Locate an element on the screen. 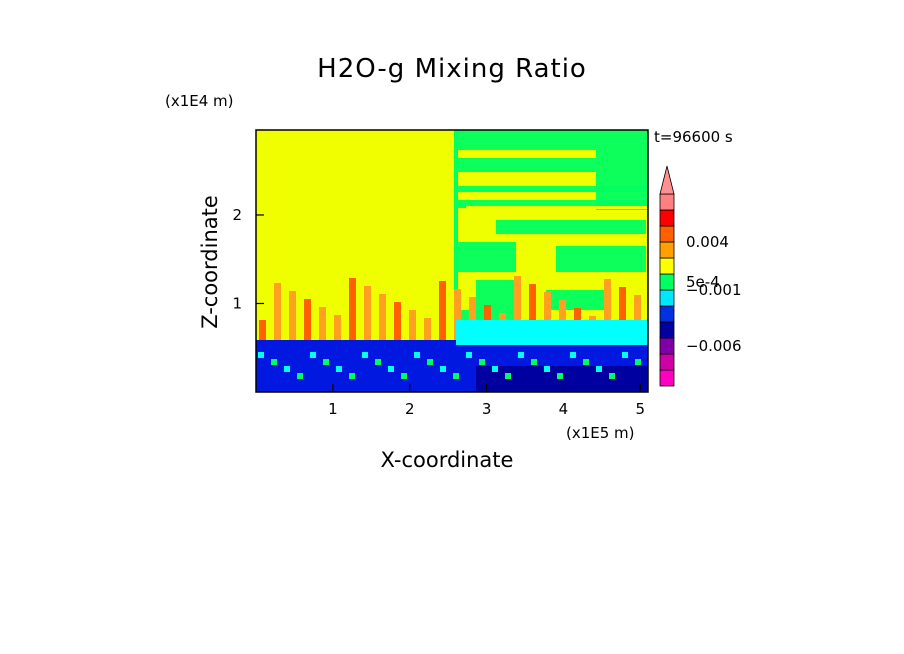 The image size is (904, 654). y-tick-label: 1 is located at coordinates (237, 303).